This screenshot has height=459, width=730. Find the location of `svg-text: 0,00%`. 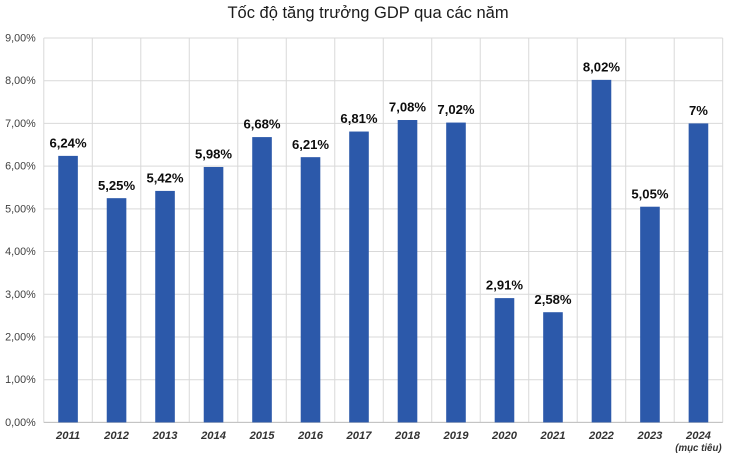

svg-text: 0,00% is located at coordinates (20, 423).